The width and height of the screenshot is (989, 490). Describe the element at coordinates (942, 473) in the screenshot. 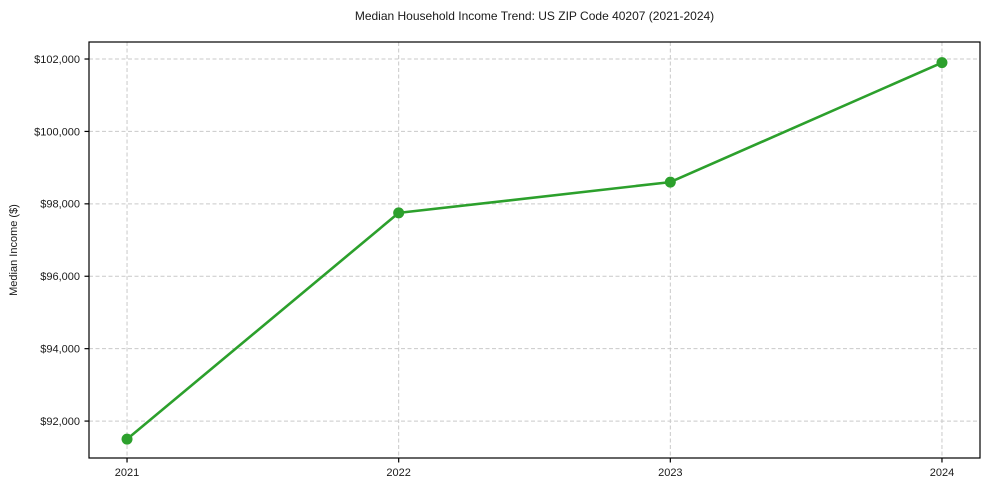

I see `x-tick-label: 2024` at that location.